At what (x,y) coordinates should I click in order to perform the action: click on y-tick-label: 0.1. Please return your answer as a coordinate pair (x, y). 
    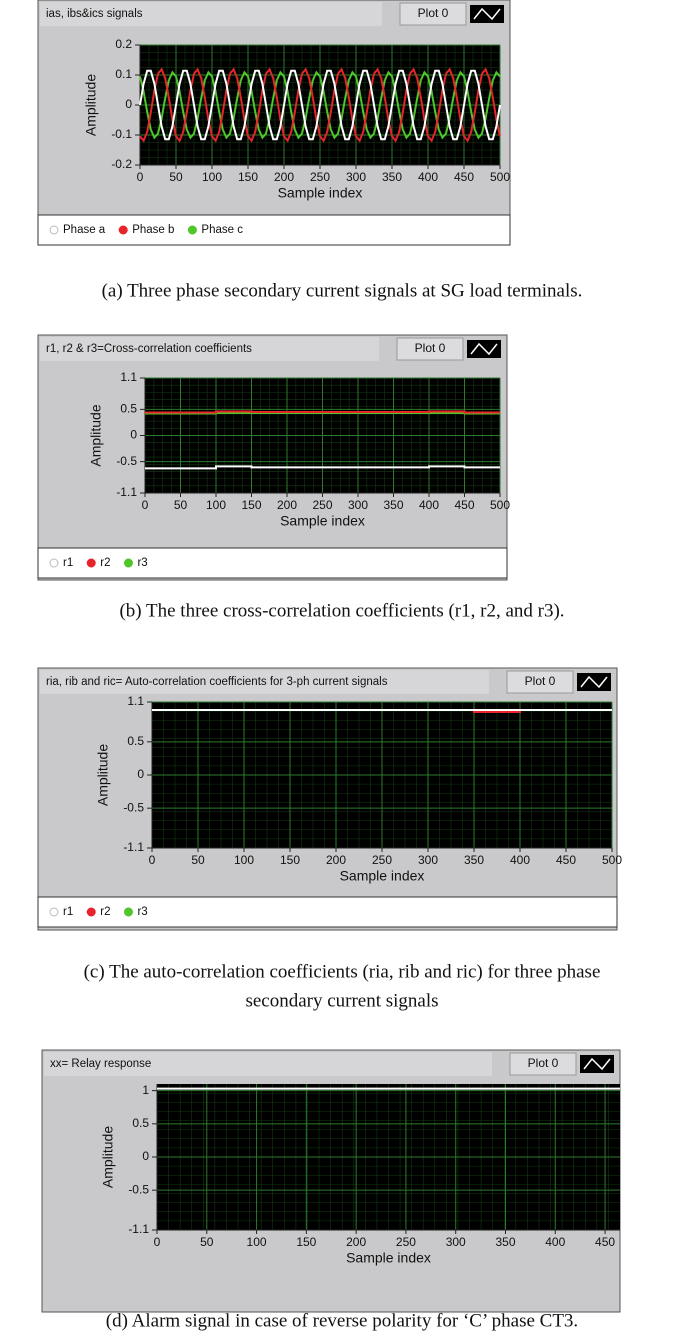
    Looking at the image, I should click on (123, 74).